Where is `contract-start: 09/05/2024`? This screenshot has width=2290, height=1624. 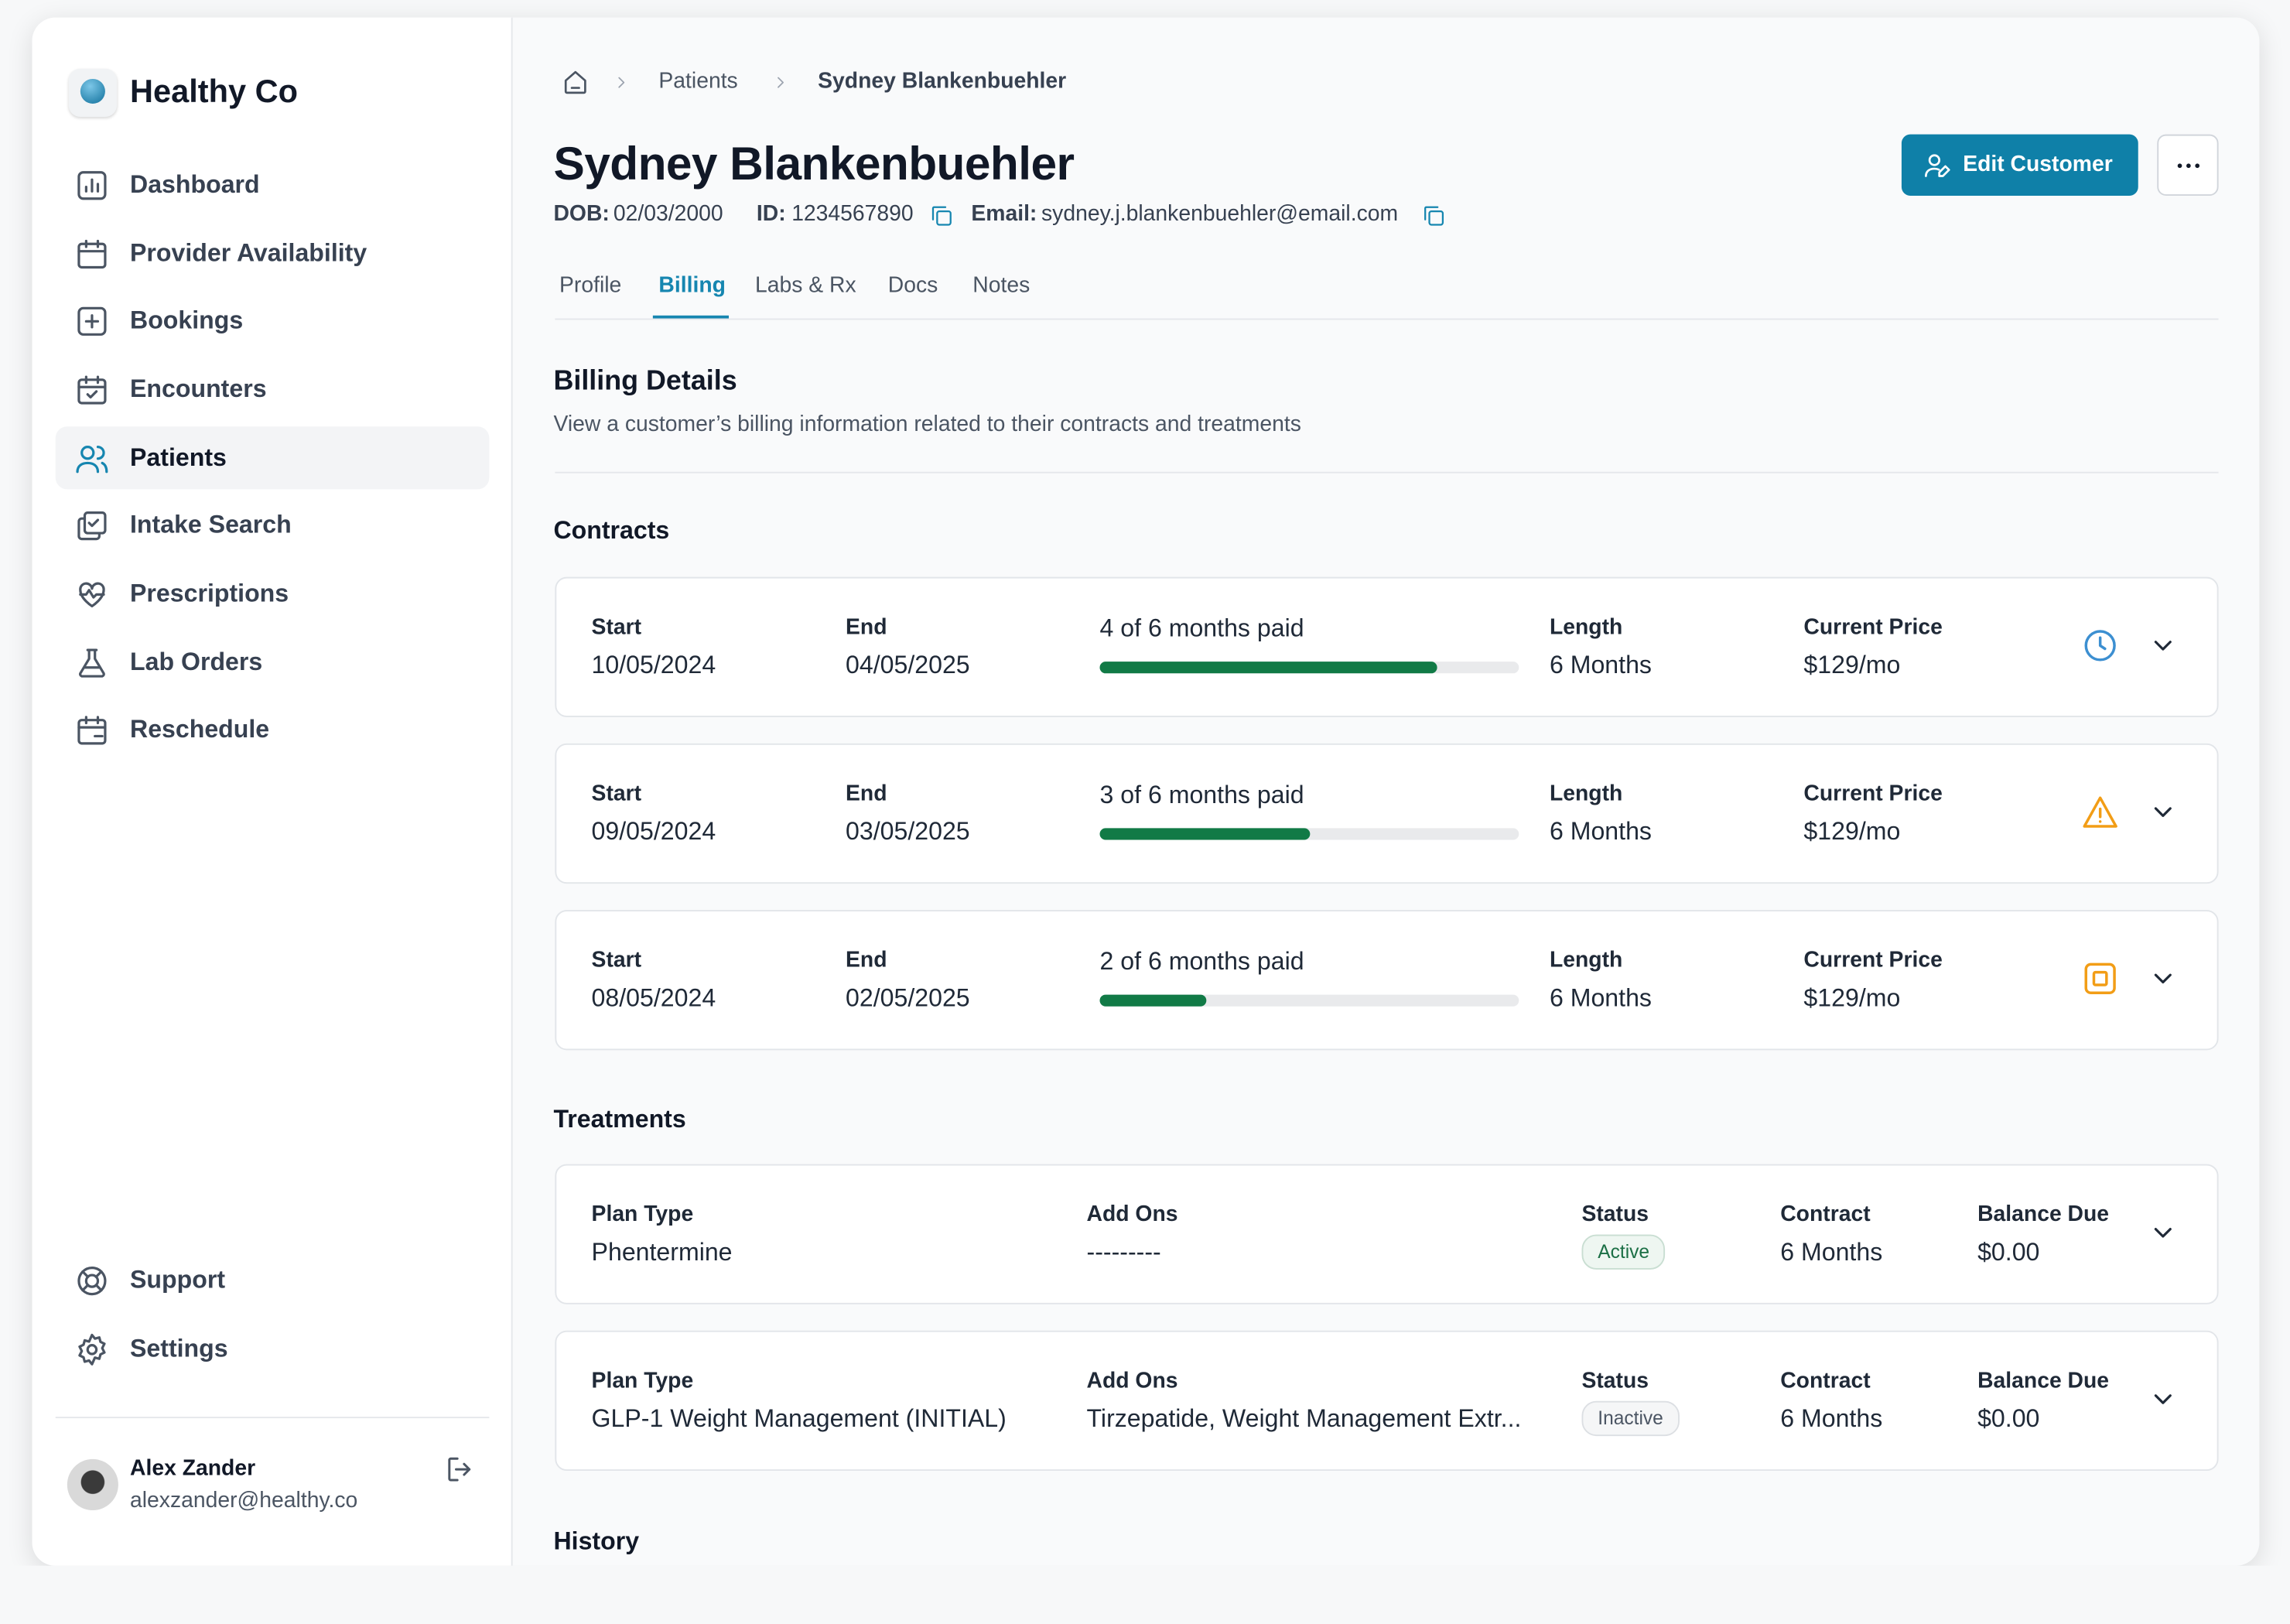
contract-start: 09/05/2024 is located at coordinates (653, 831).